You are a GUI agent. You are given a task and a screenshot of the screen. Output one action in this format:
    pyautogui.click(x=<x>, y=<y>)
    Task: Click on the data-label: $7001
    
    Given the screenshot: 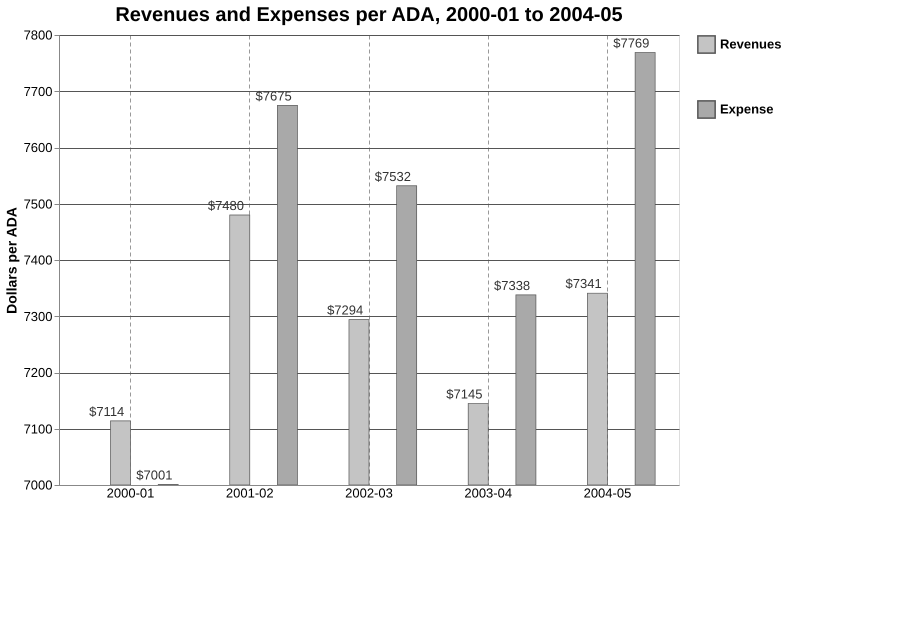 What is the action you would take?
    pyautogui.click(x=154, y=474)
    